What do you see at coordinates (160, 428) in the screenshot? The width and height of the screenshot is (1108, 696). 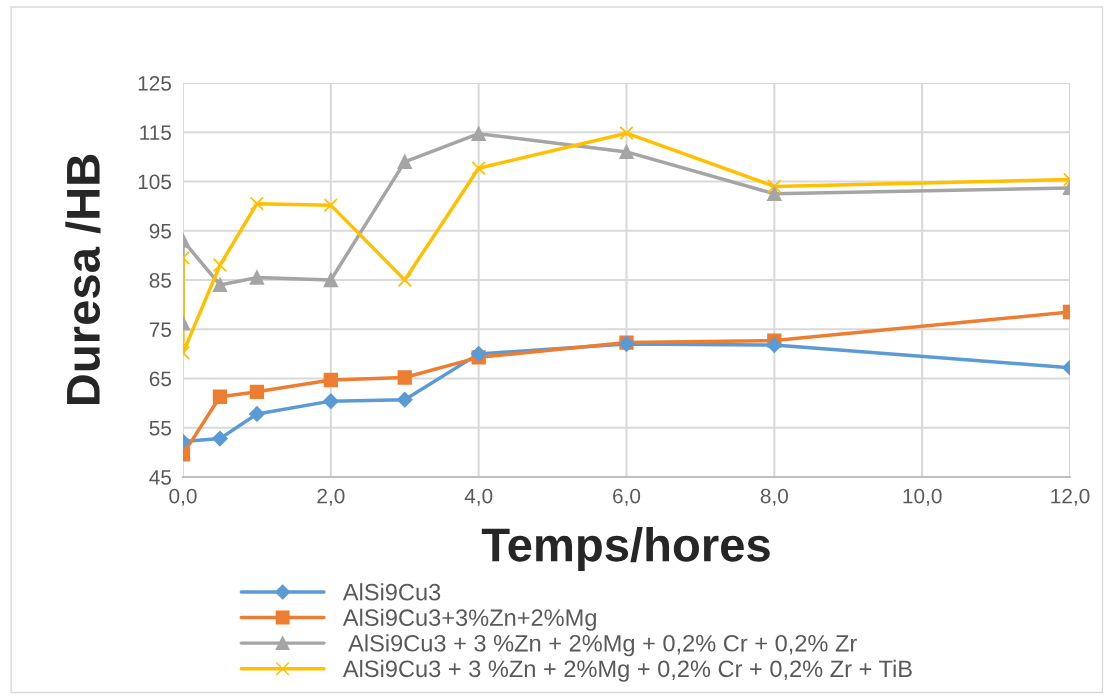 I see `y-tick-label: 55` at bounding box center [160, 428].